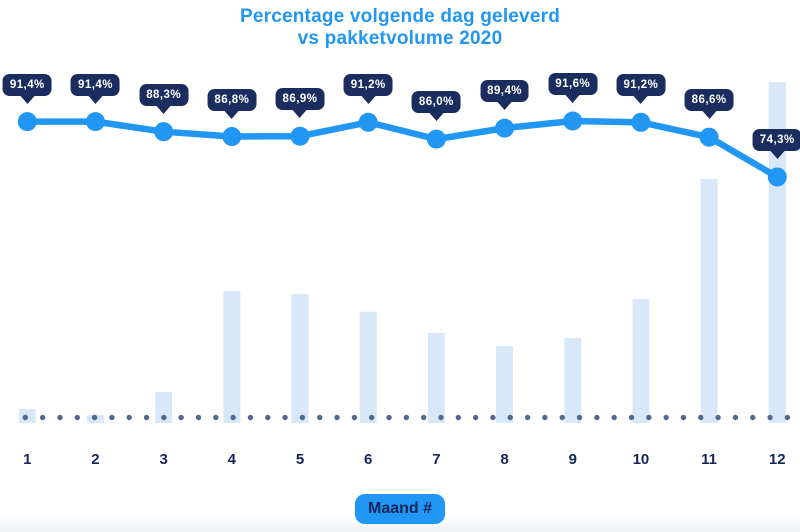 This screenshot has height=532, width=800. Describe the element at coordinates (641, 89) in the screenshot. I see `value-tooltip-10: 91,2%` at that location.